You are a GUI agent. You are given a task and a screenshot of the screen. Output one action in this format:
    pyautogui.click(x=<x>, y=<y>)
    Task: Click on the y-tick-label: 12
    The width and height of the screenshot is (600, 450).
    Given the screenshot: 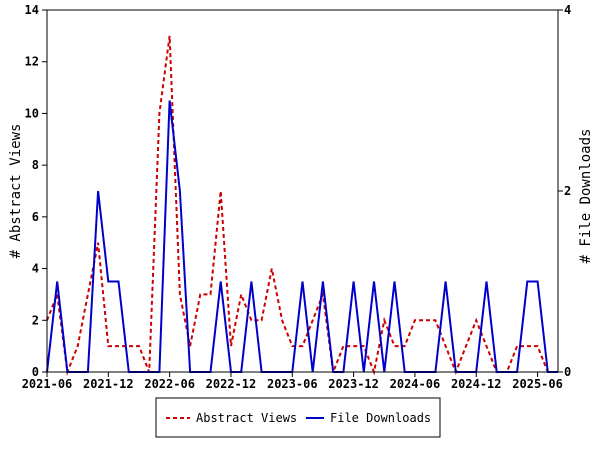 What is the action you would take?
    pyautogui.click(x=32, y=62)
    